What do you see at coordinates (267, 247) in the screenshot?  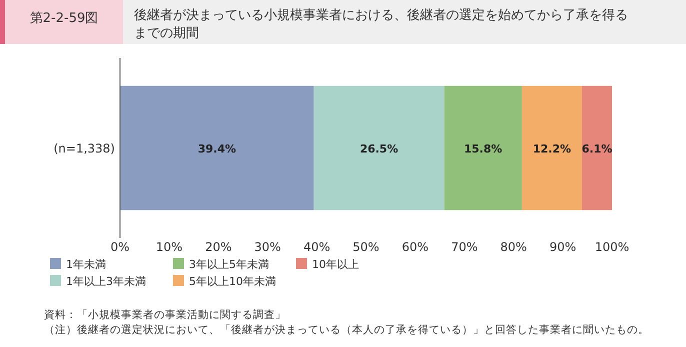 I see `x-tick-label: 30%` at bounding box center [267, 247].